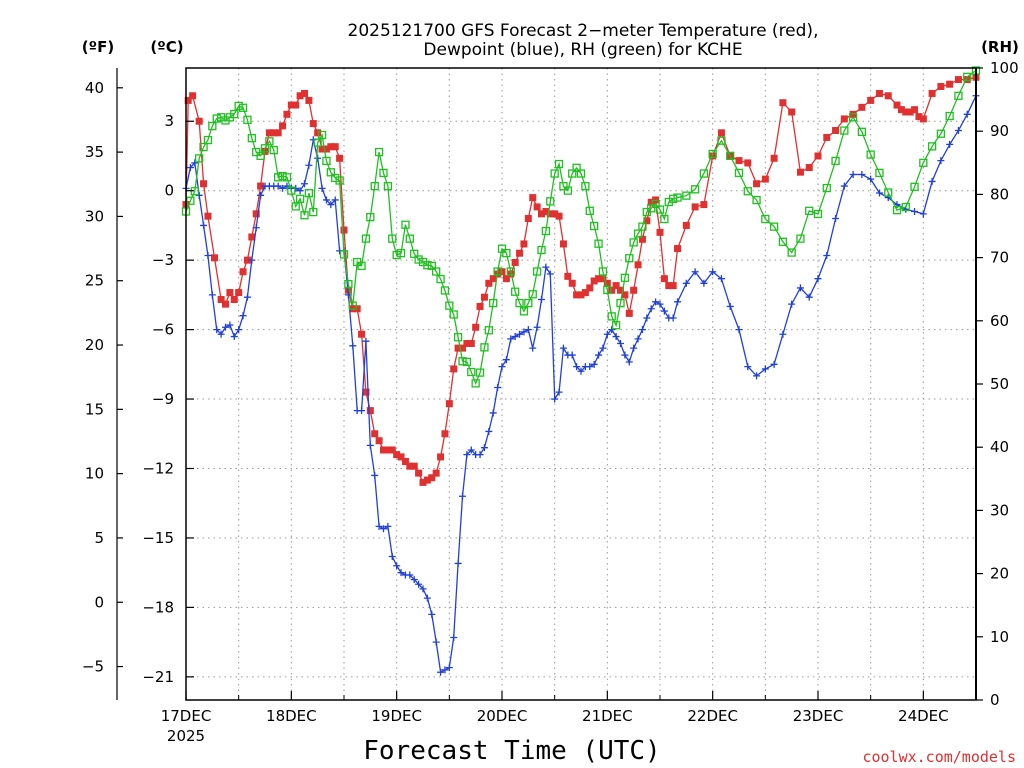 Image resolution: width=1024 pixels, height=768 pixels. I want to click on rh-tick-label: 80, so click(999, 194).